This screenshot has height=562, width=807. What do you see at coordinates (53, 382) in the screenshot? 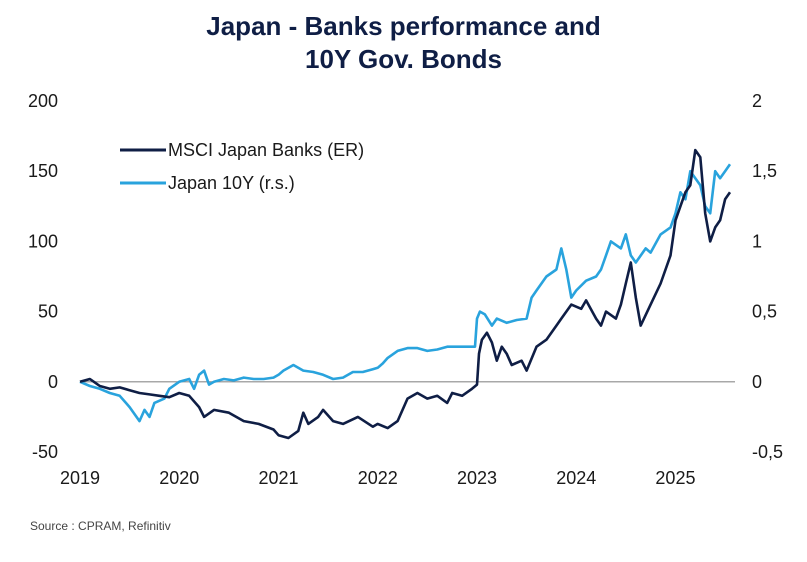
I see `y-left-tick-label: 0` at bounding box center [53, 382].